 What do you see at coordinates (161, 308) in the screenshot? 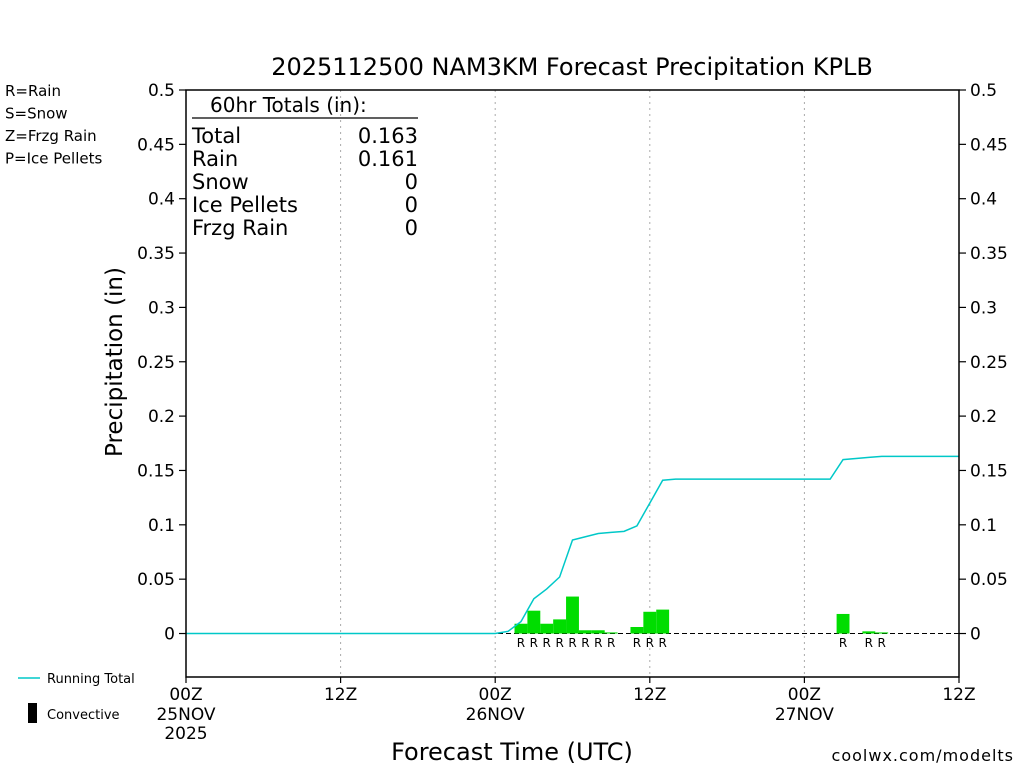
I see `y-tick-label-left: 0.3` at bounding box center [161, 308].